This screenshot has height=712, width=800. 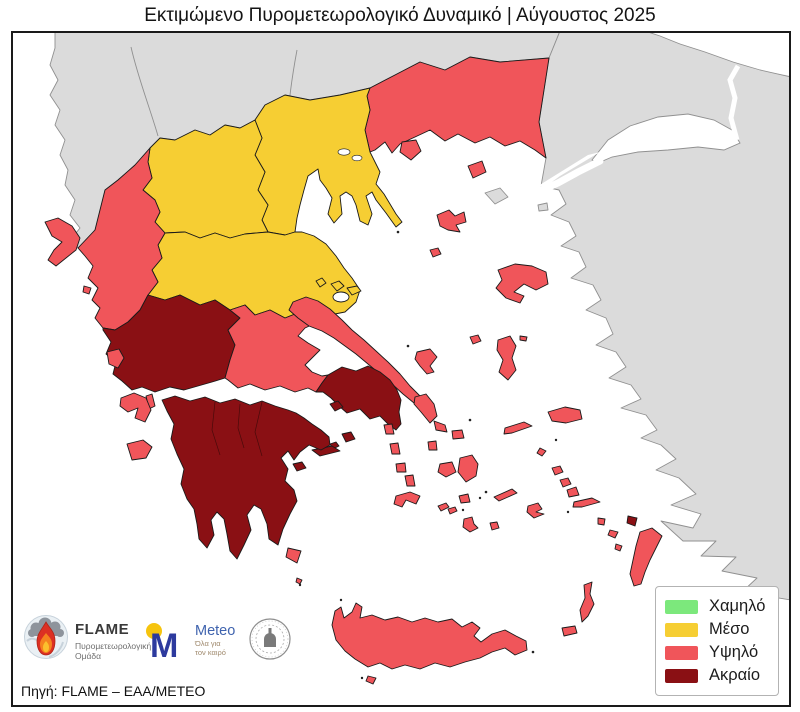 What do you see at coordinates (573, 492) in the screenshot?
I see `island-kalymnos` at bounding box center [573, 492].